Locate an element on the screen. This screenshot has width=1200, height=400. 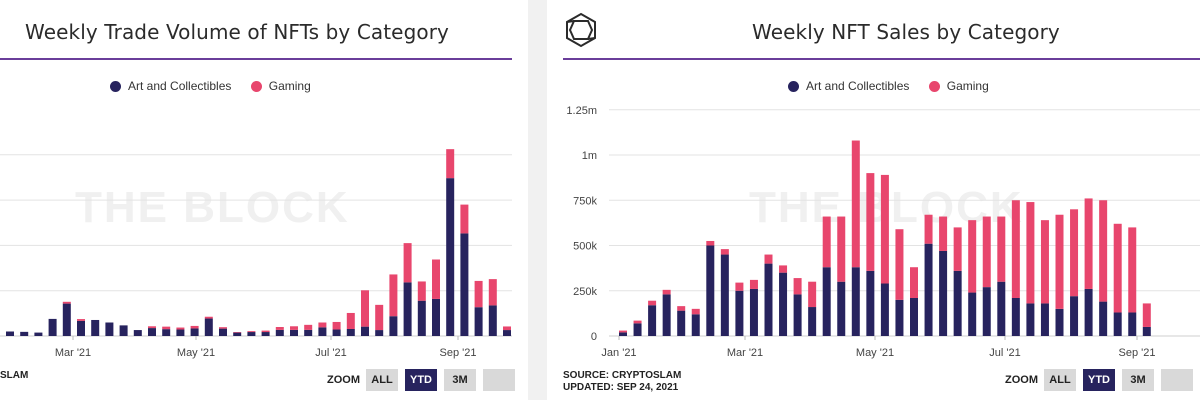
legend-label-art: Art and Collectibles is located at coordinates (180, 86).